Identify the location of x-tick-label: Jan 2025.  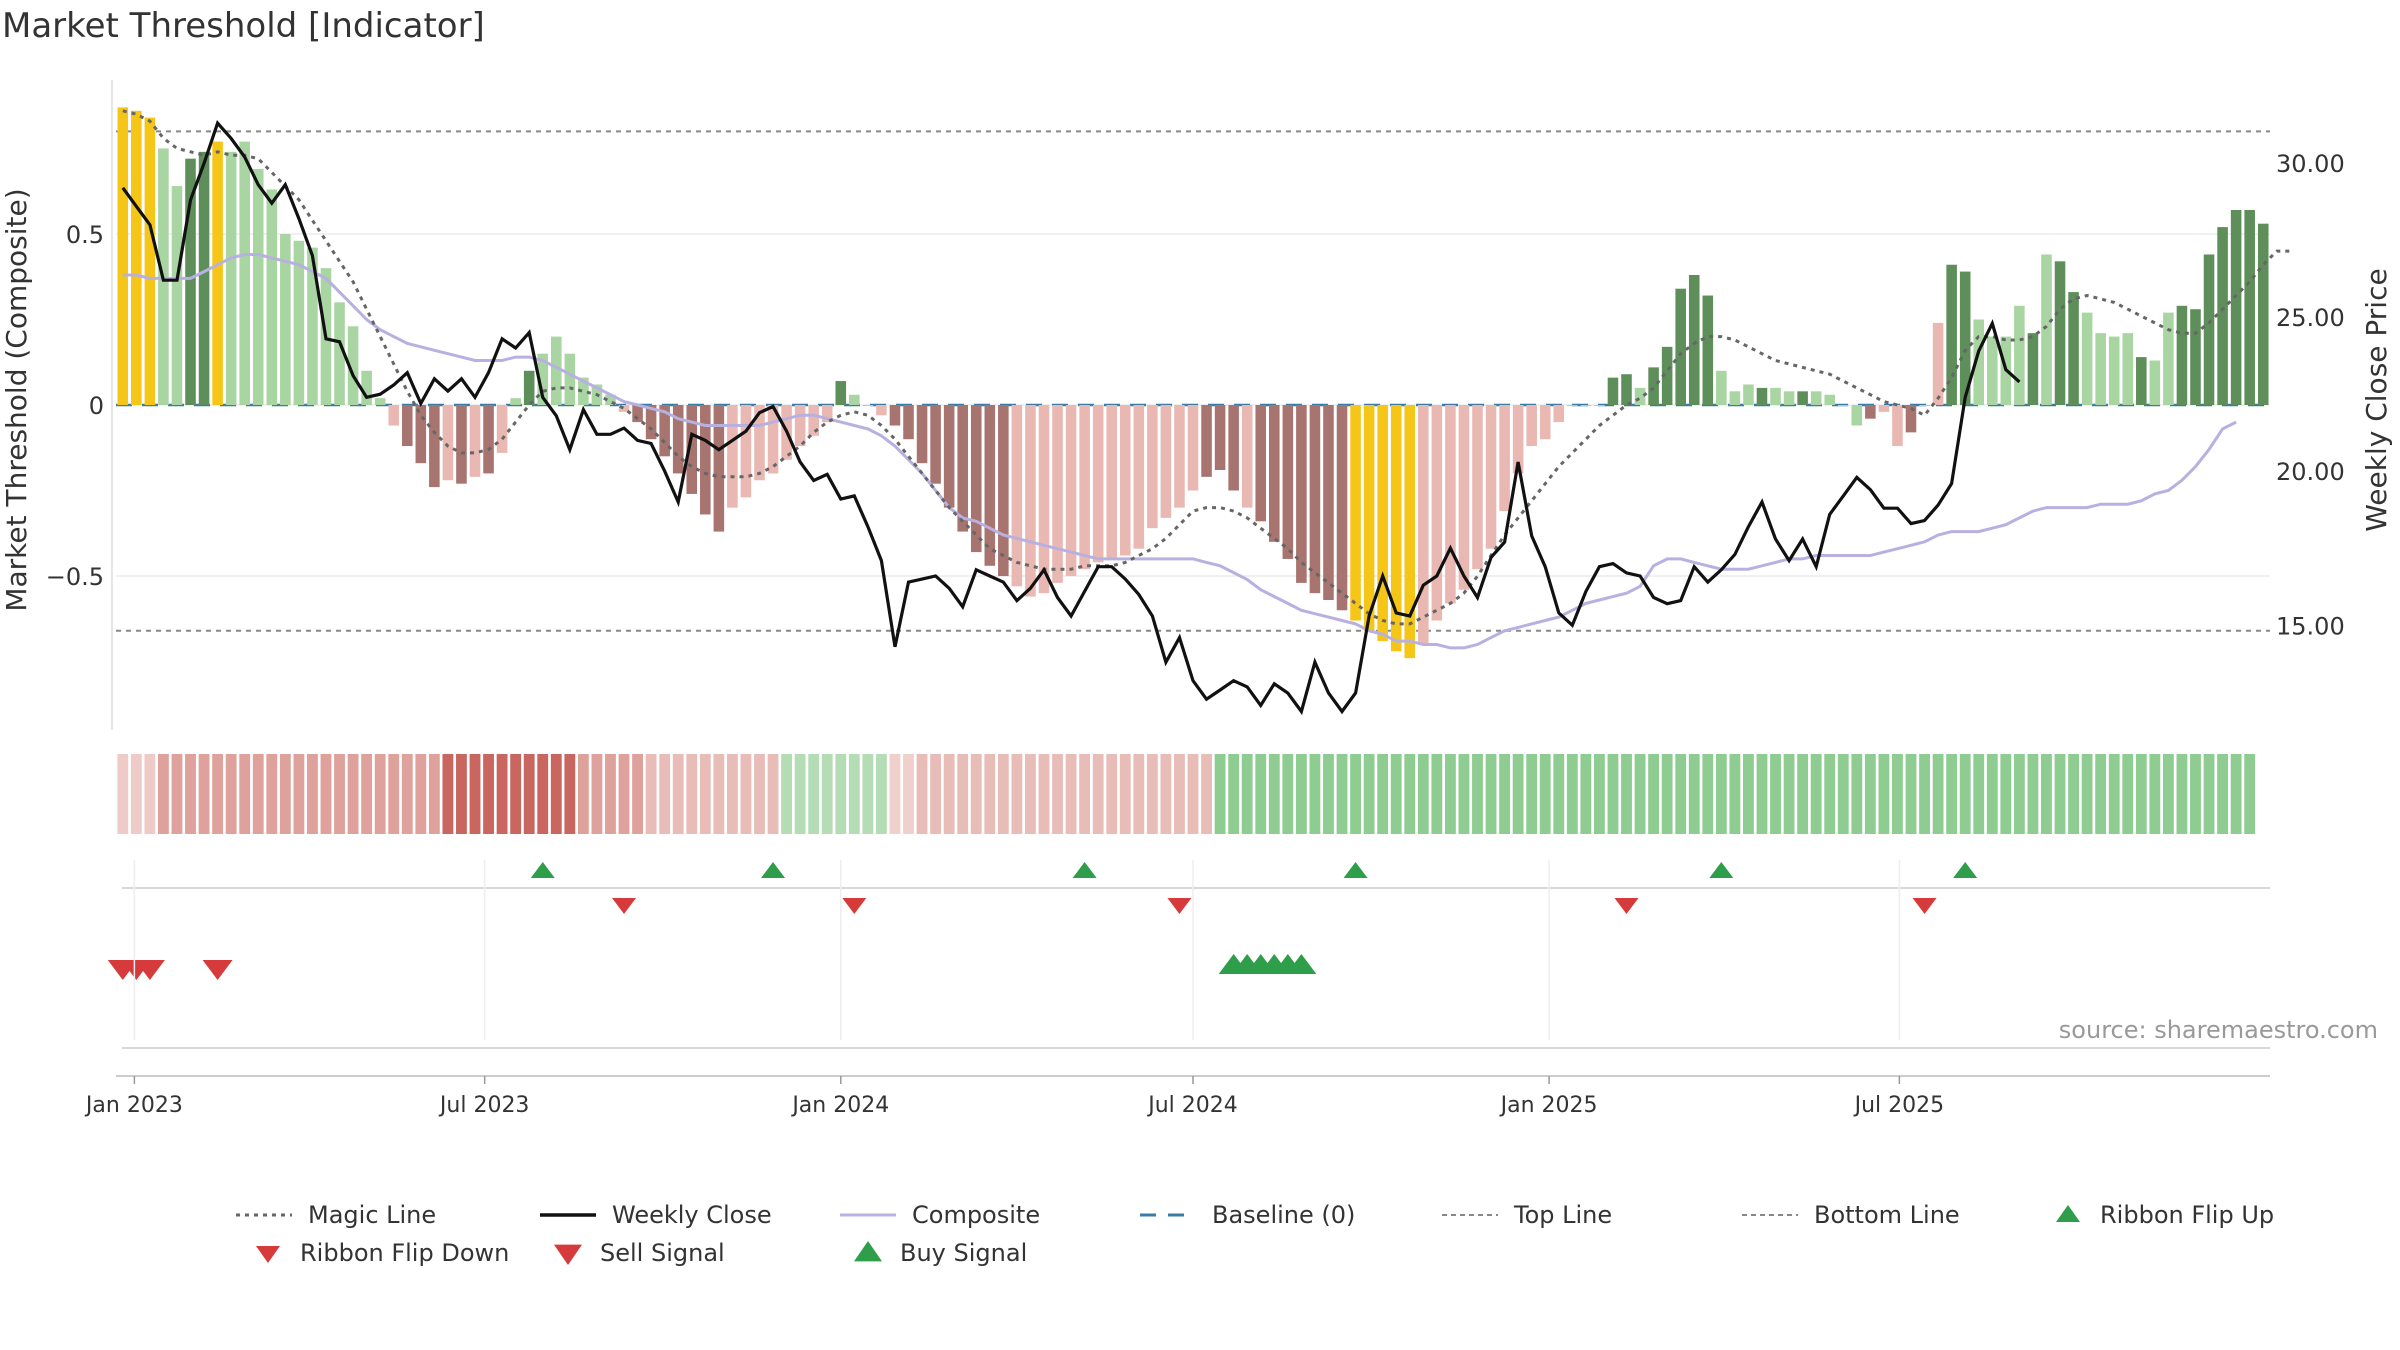
(1548, 1105).